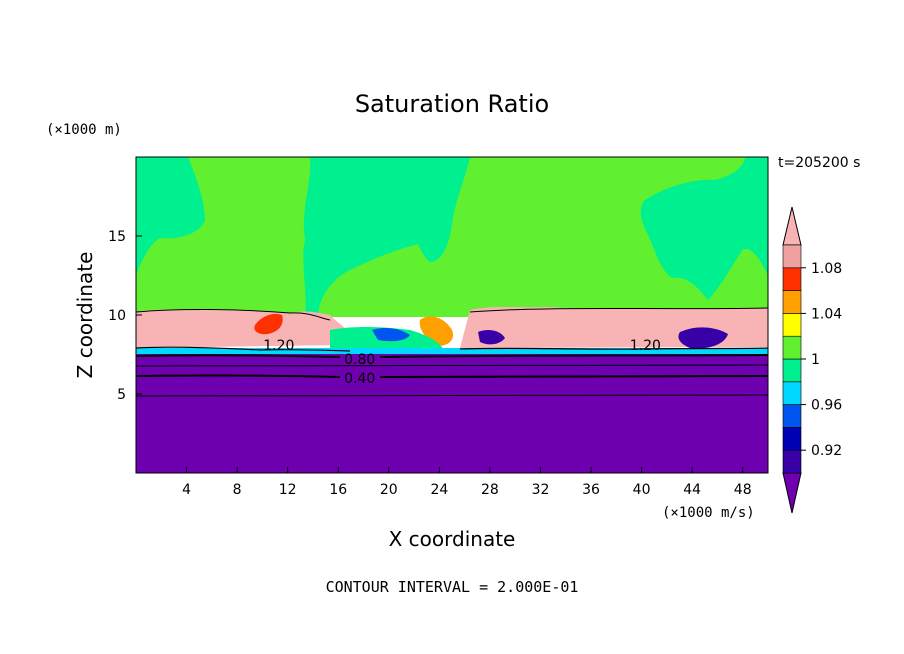 The width and height of the screenshot is (904, 654). What do you see at coordinates (452, 413) in the screenshot?
I see `field-lower-purple` at bounding box center [452, 413].